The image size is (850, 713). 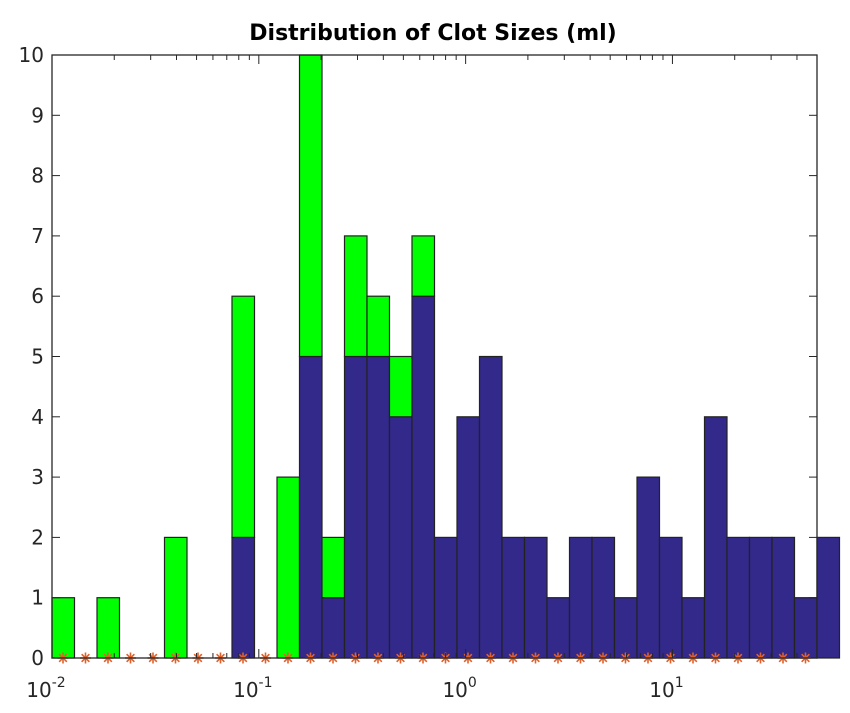 I want to click on x-tick-label: 10⁻², so click(x=45, y=688).